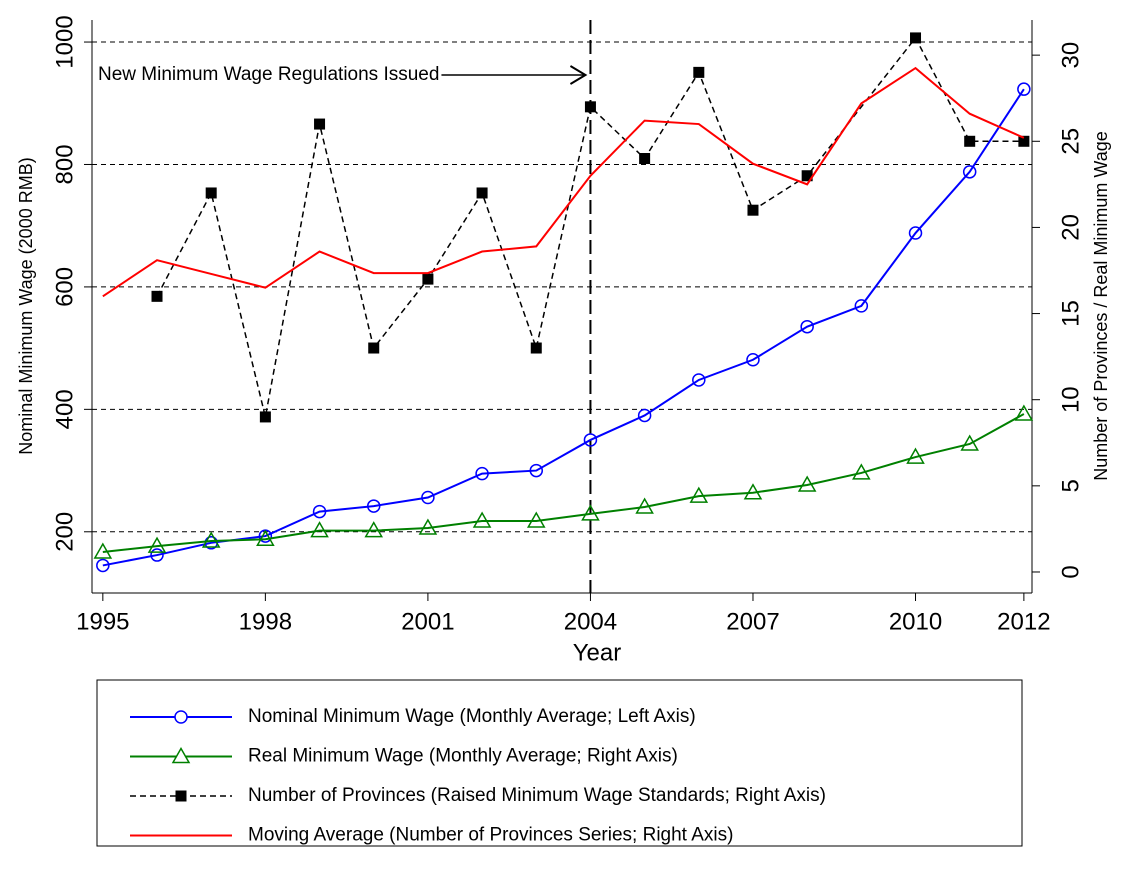 This screenshot has height=876, width=1127. Describe the element at coordinates (1070, 227) in the screenshot. I see `y2-tick-label: 20` at that location.